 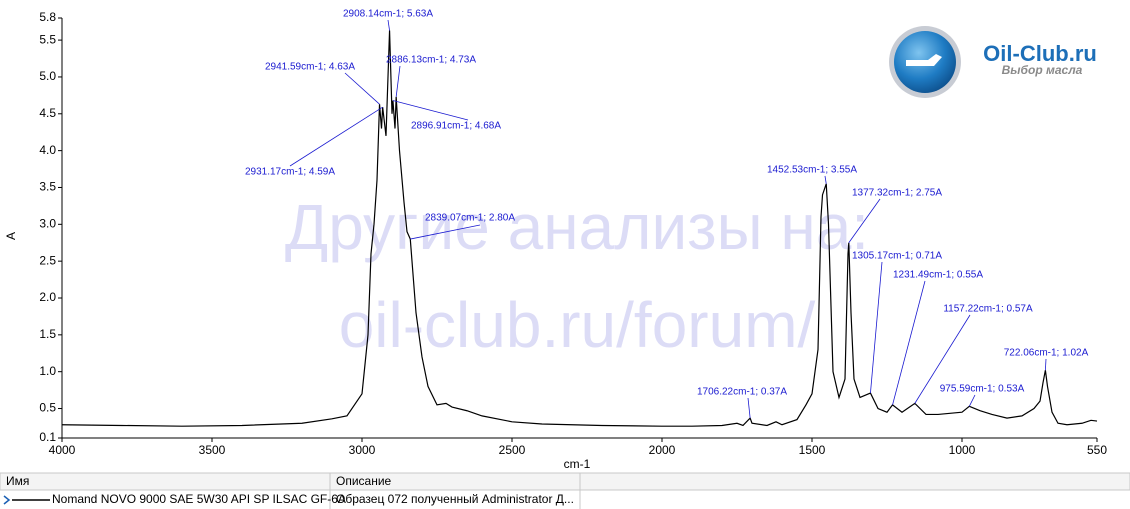 I want to click on x-tick-label: 550, so click(x=1097, y=450).